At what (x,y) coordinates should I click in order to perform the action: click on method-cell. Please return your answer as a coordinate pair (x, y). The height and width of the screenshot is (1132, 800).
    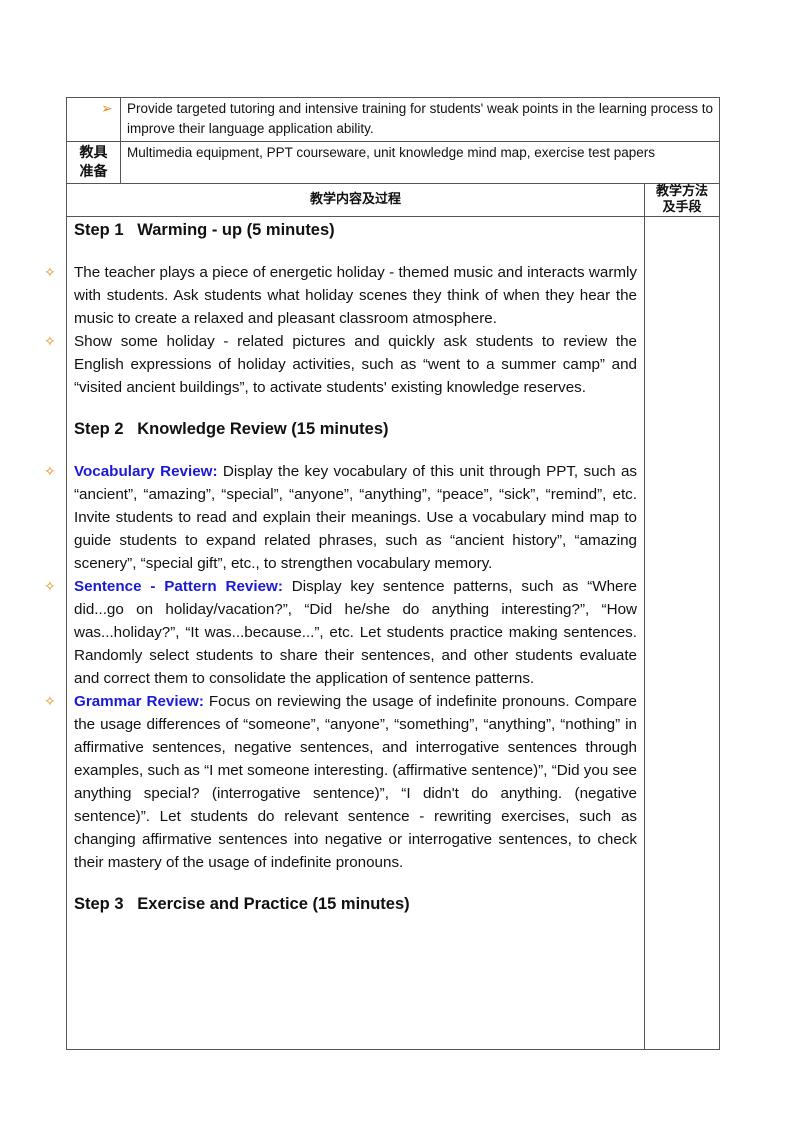
    Looking at the image, I should click on (682, 633).